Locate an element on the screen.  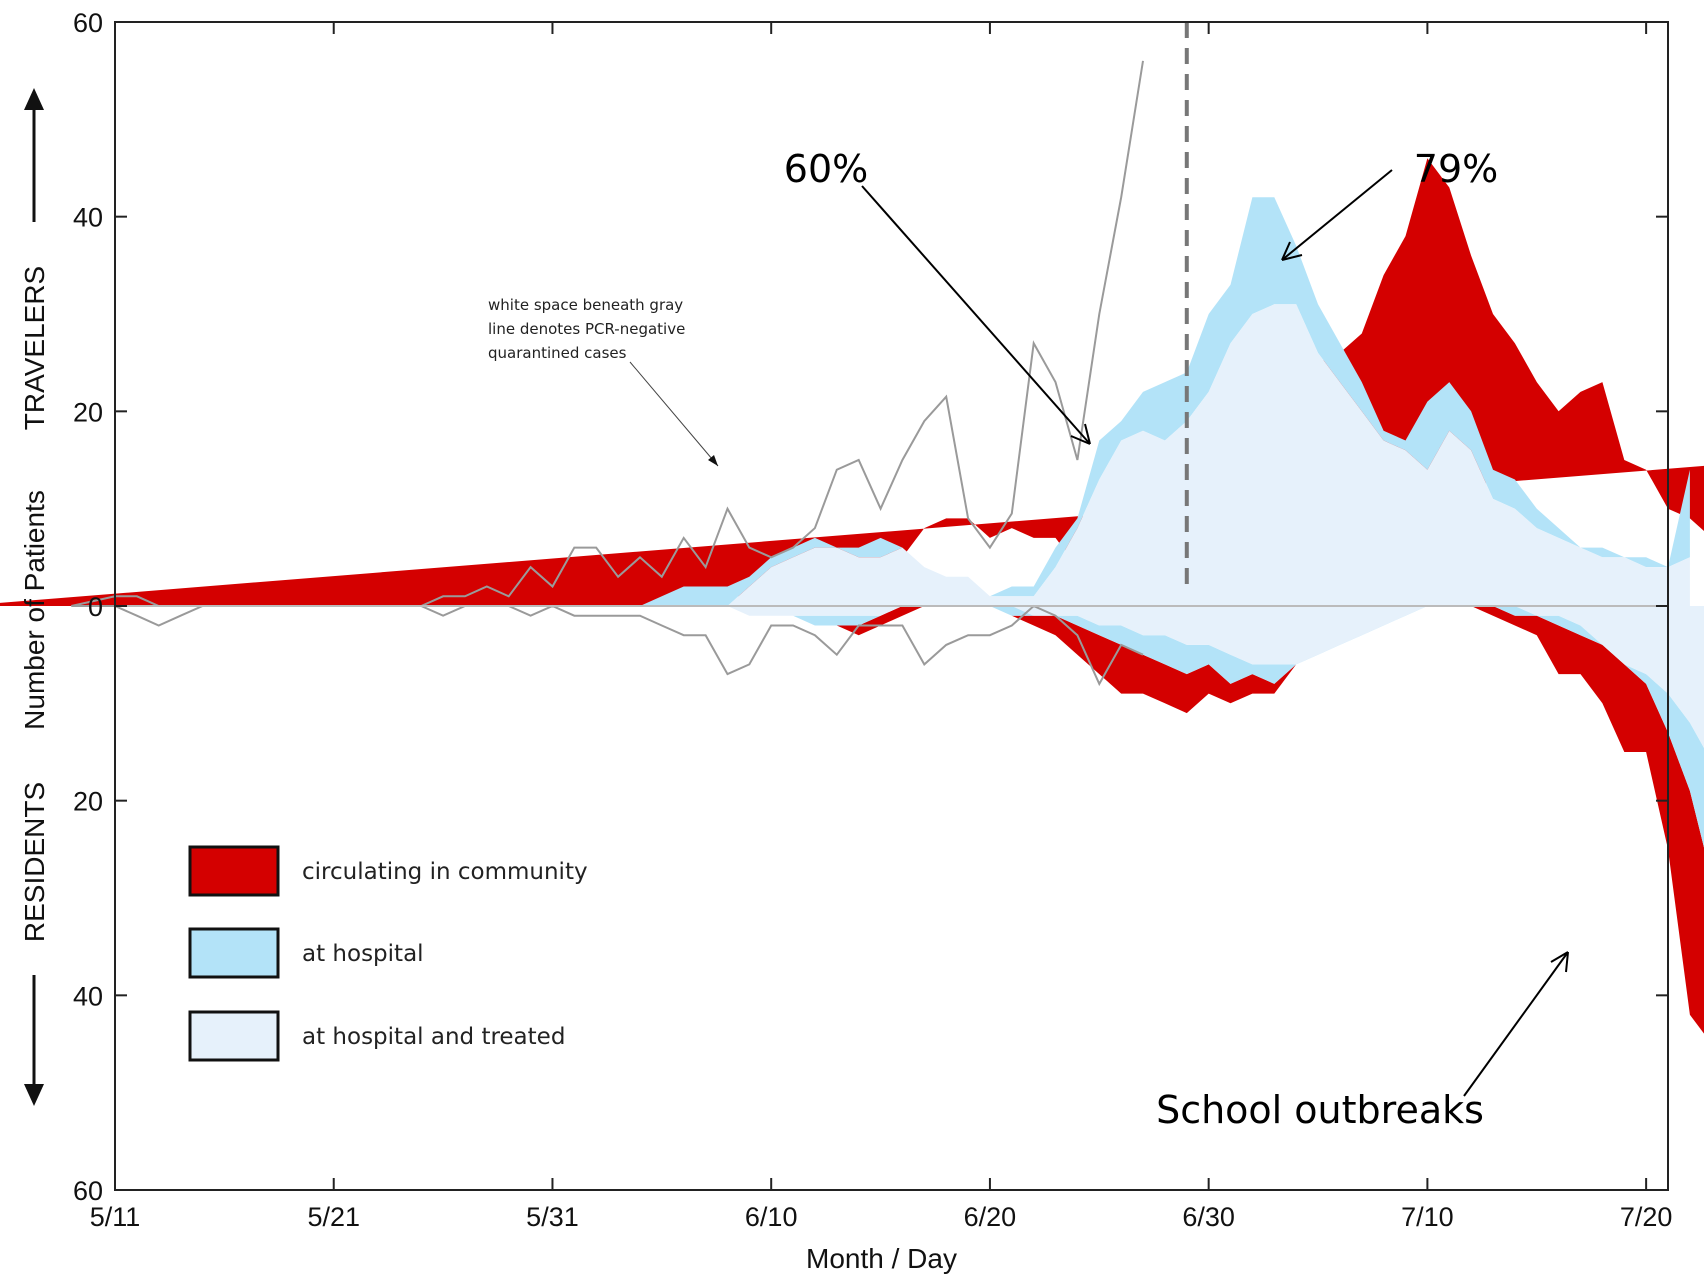
x-tick-label: 5/11 is located at coordinates (115, 1217).